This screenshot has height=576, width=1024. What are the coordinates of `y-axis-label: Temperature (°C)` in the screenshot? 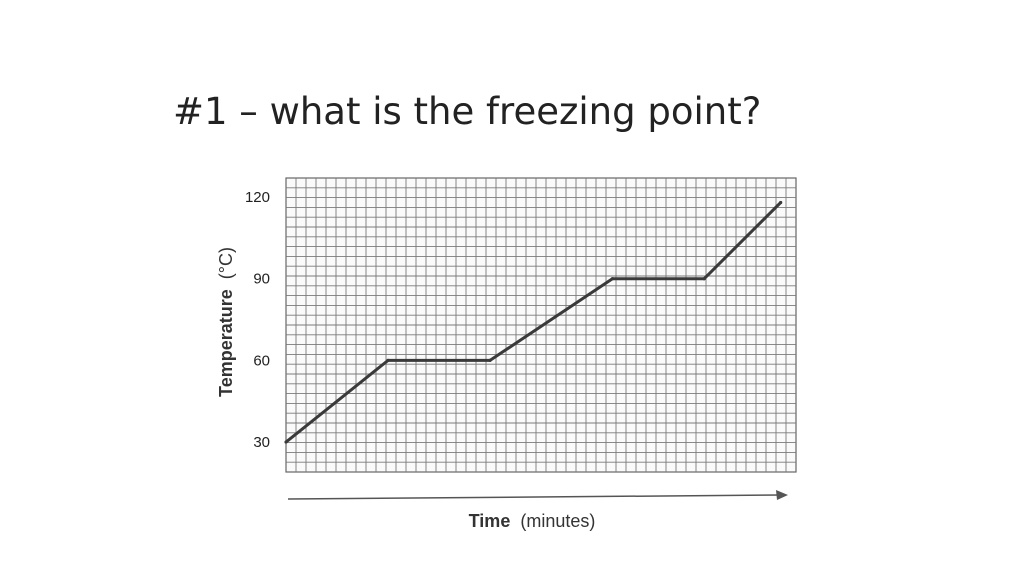 It's located at (226, 322).